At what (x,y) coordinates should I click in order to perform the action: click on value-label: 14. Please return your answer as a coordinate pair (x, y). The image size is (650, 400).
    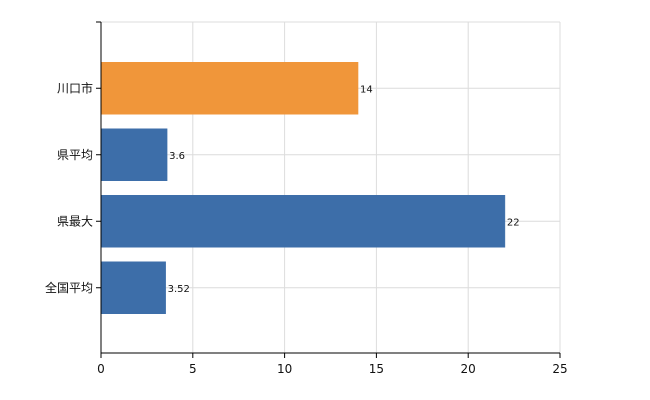
    Looking at the image, I should click on (366, 89).